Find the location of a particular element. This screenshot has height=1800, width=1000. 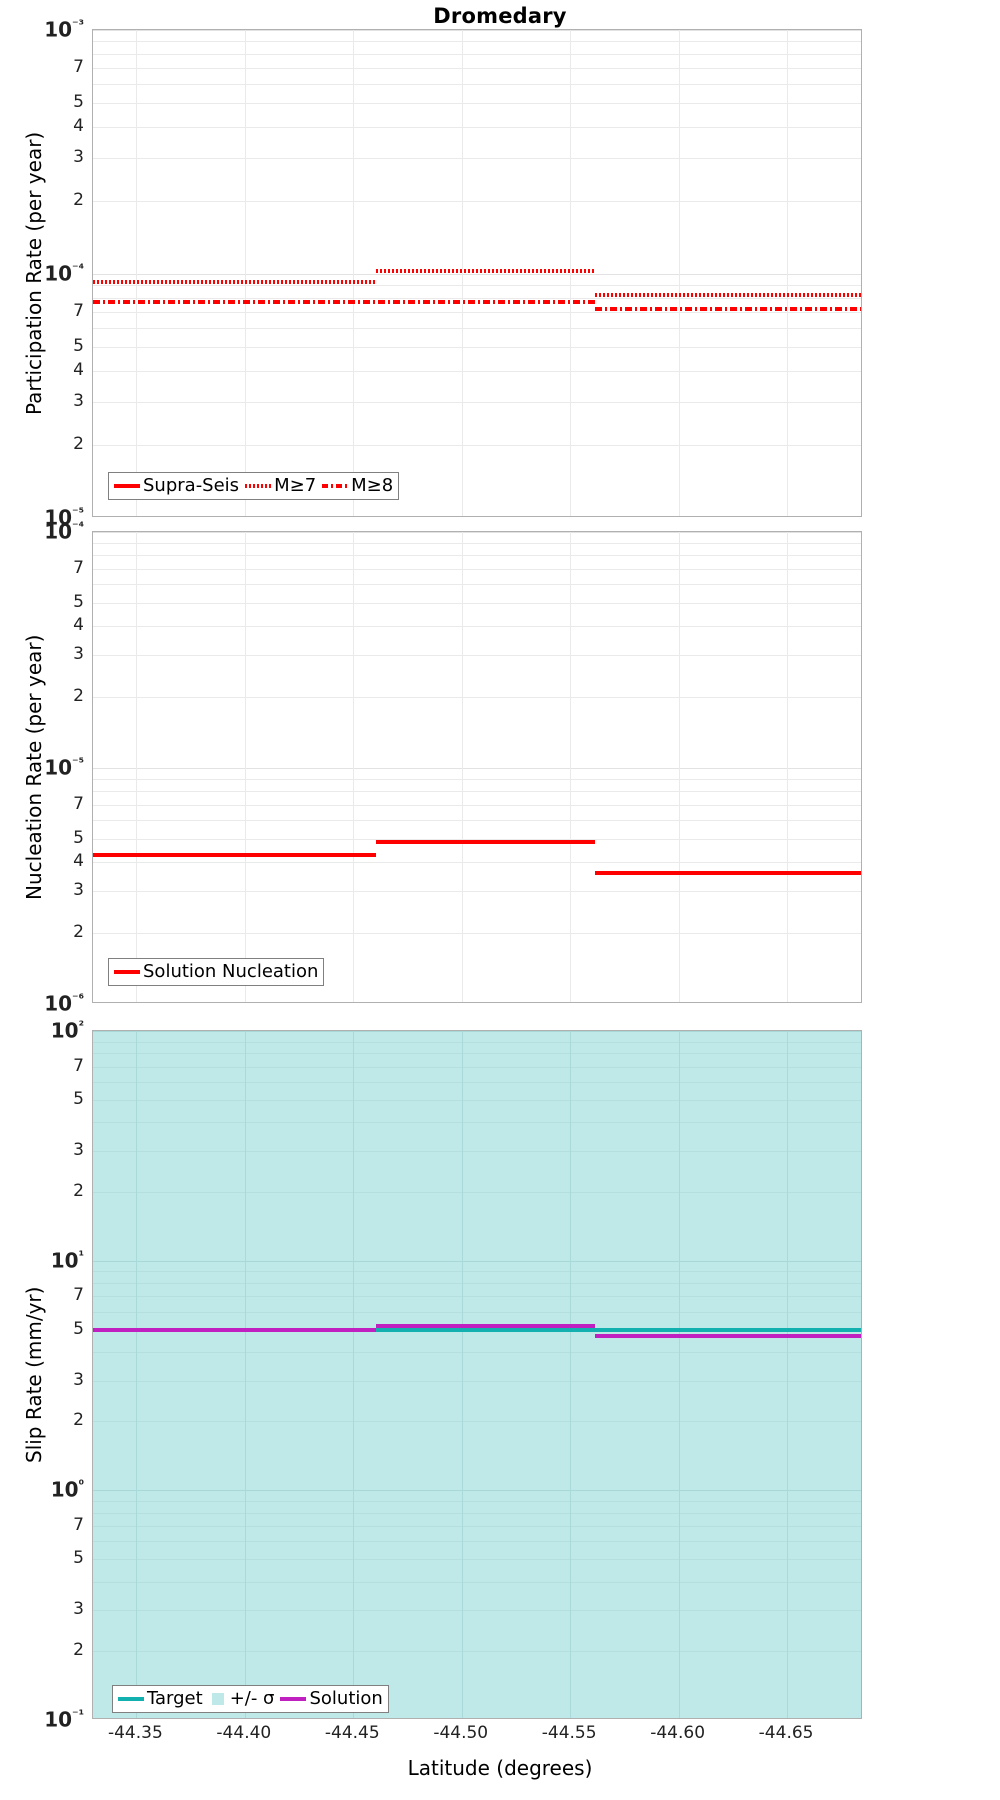

x-axis-tick: -44.60 is located at coordinates (678, 1733).